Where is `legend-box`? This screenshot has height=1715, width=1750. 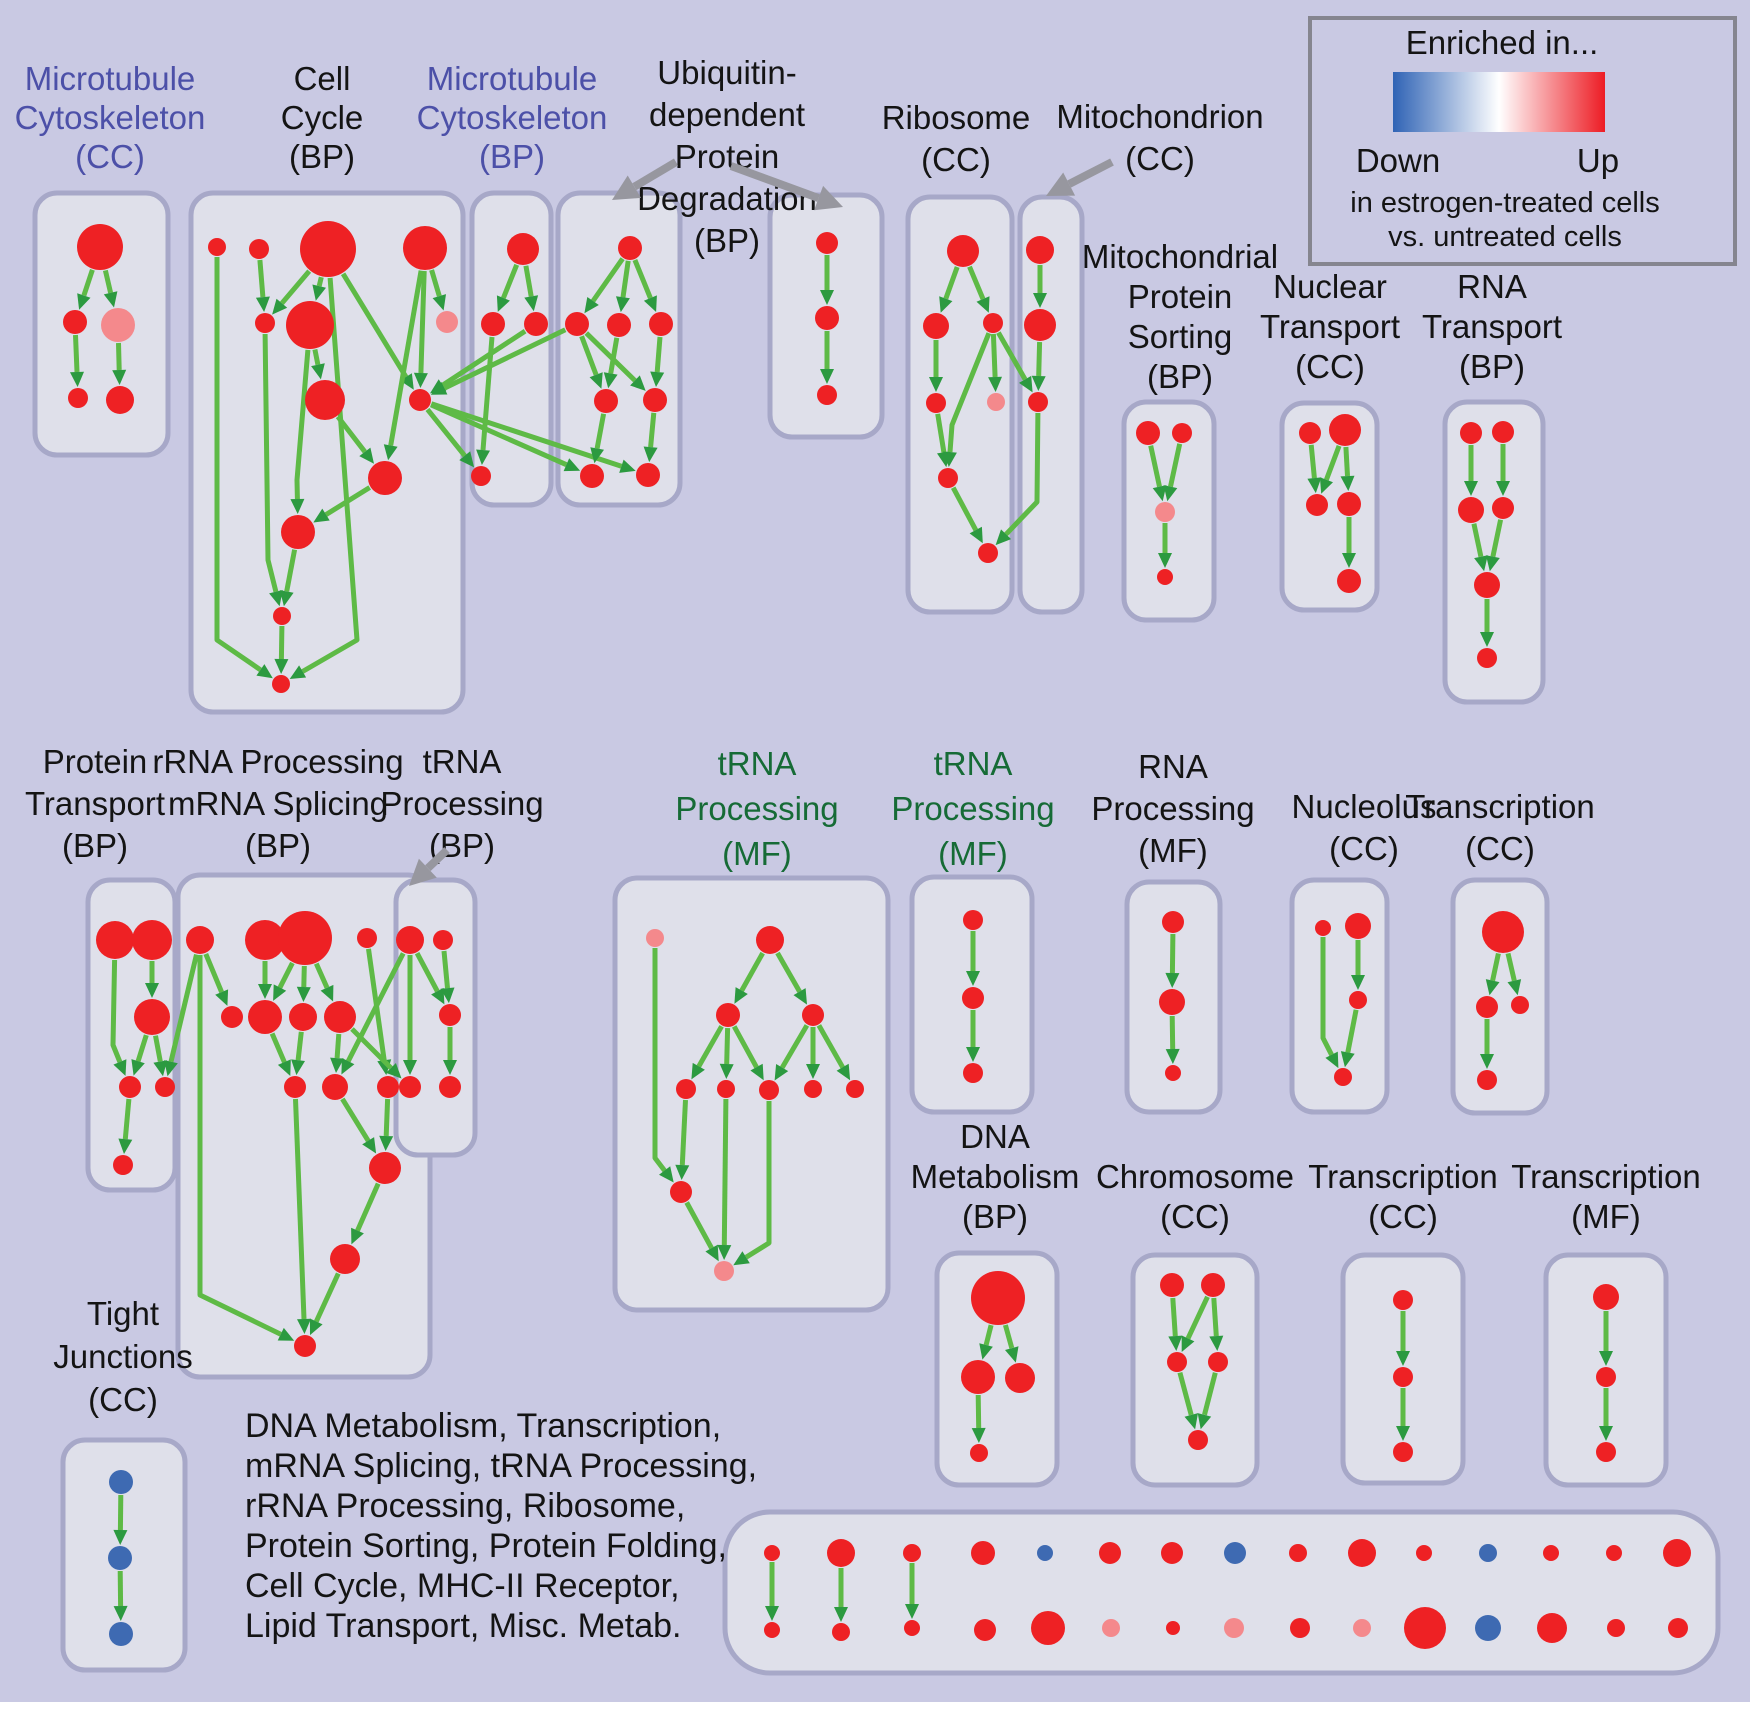 legend-box is located at coordinates (1522, 141).